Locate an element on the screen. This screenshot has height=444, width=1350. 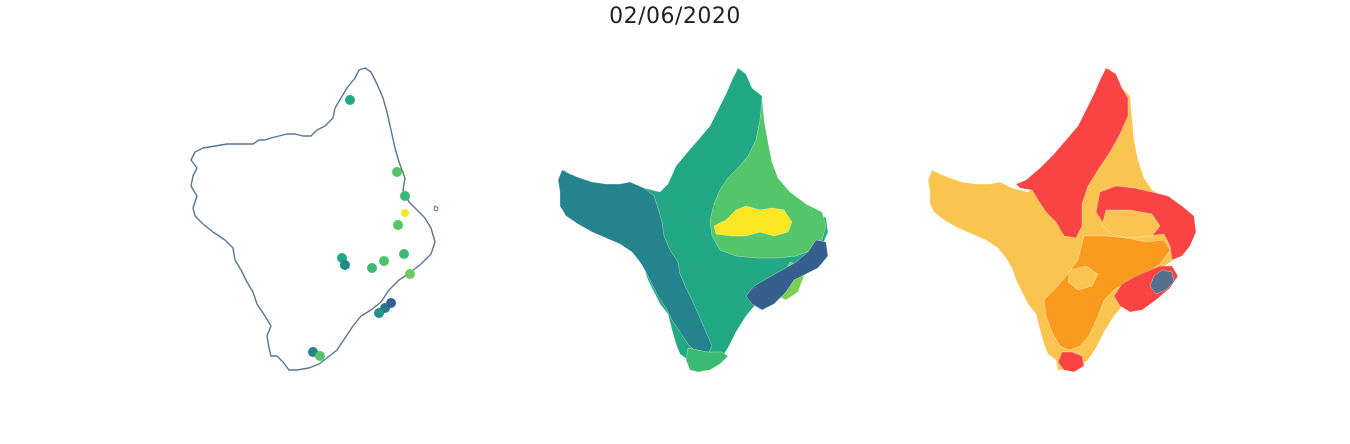
viridis-choropleth is located at coordinates (693, 220).